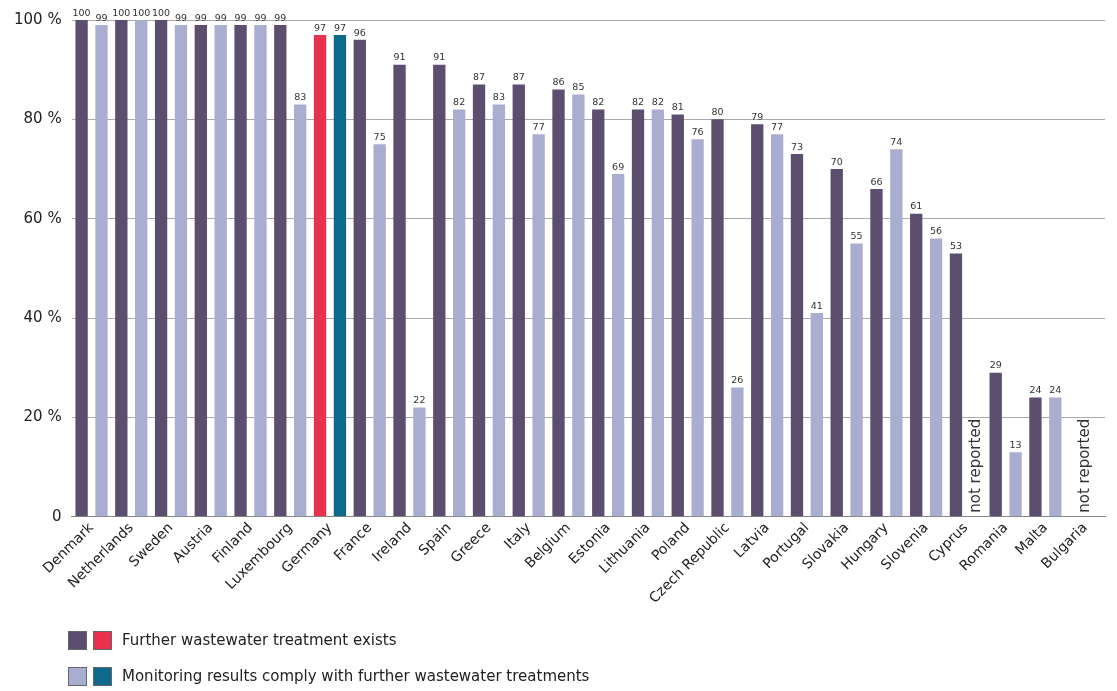 The width and height of the screenshot is (1117, 691). I want to click on data-label: 53, so click(956, 246).